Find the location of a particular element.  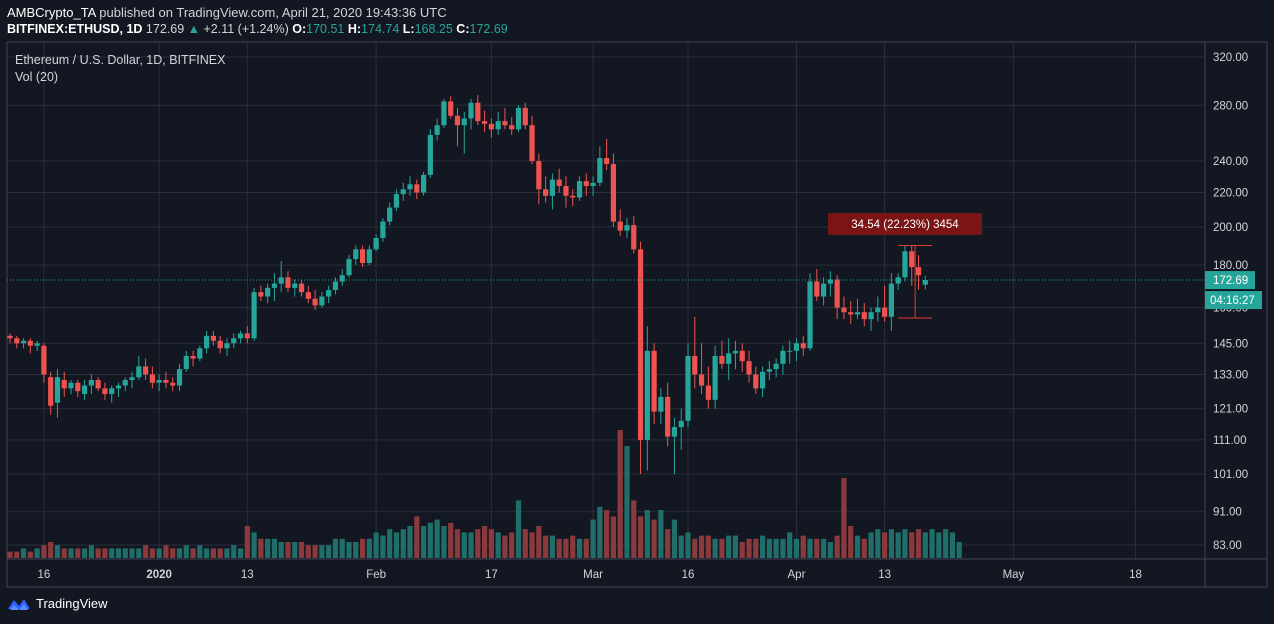

time-tick-label: 13 is located at coordinates (247, 575).